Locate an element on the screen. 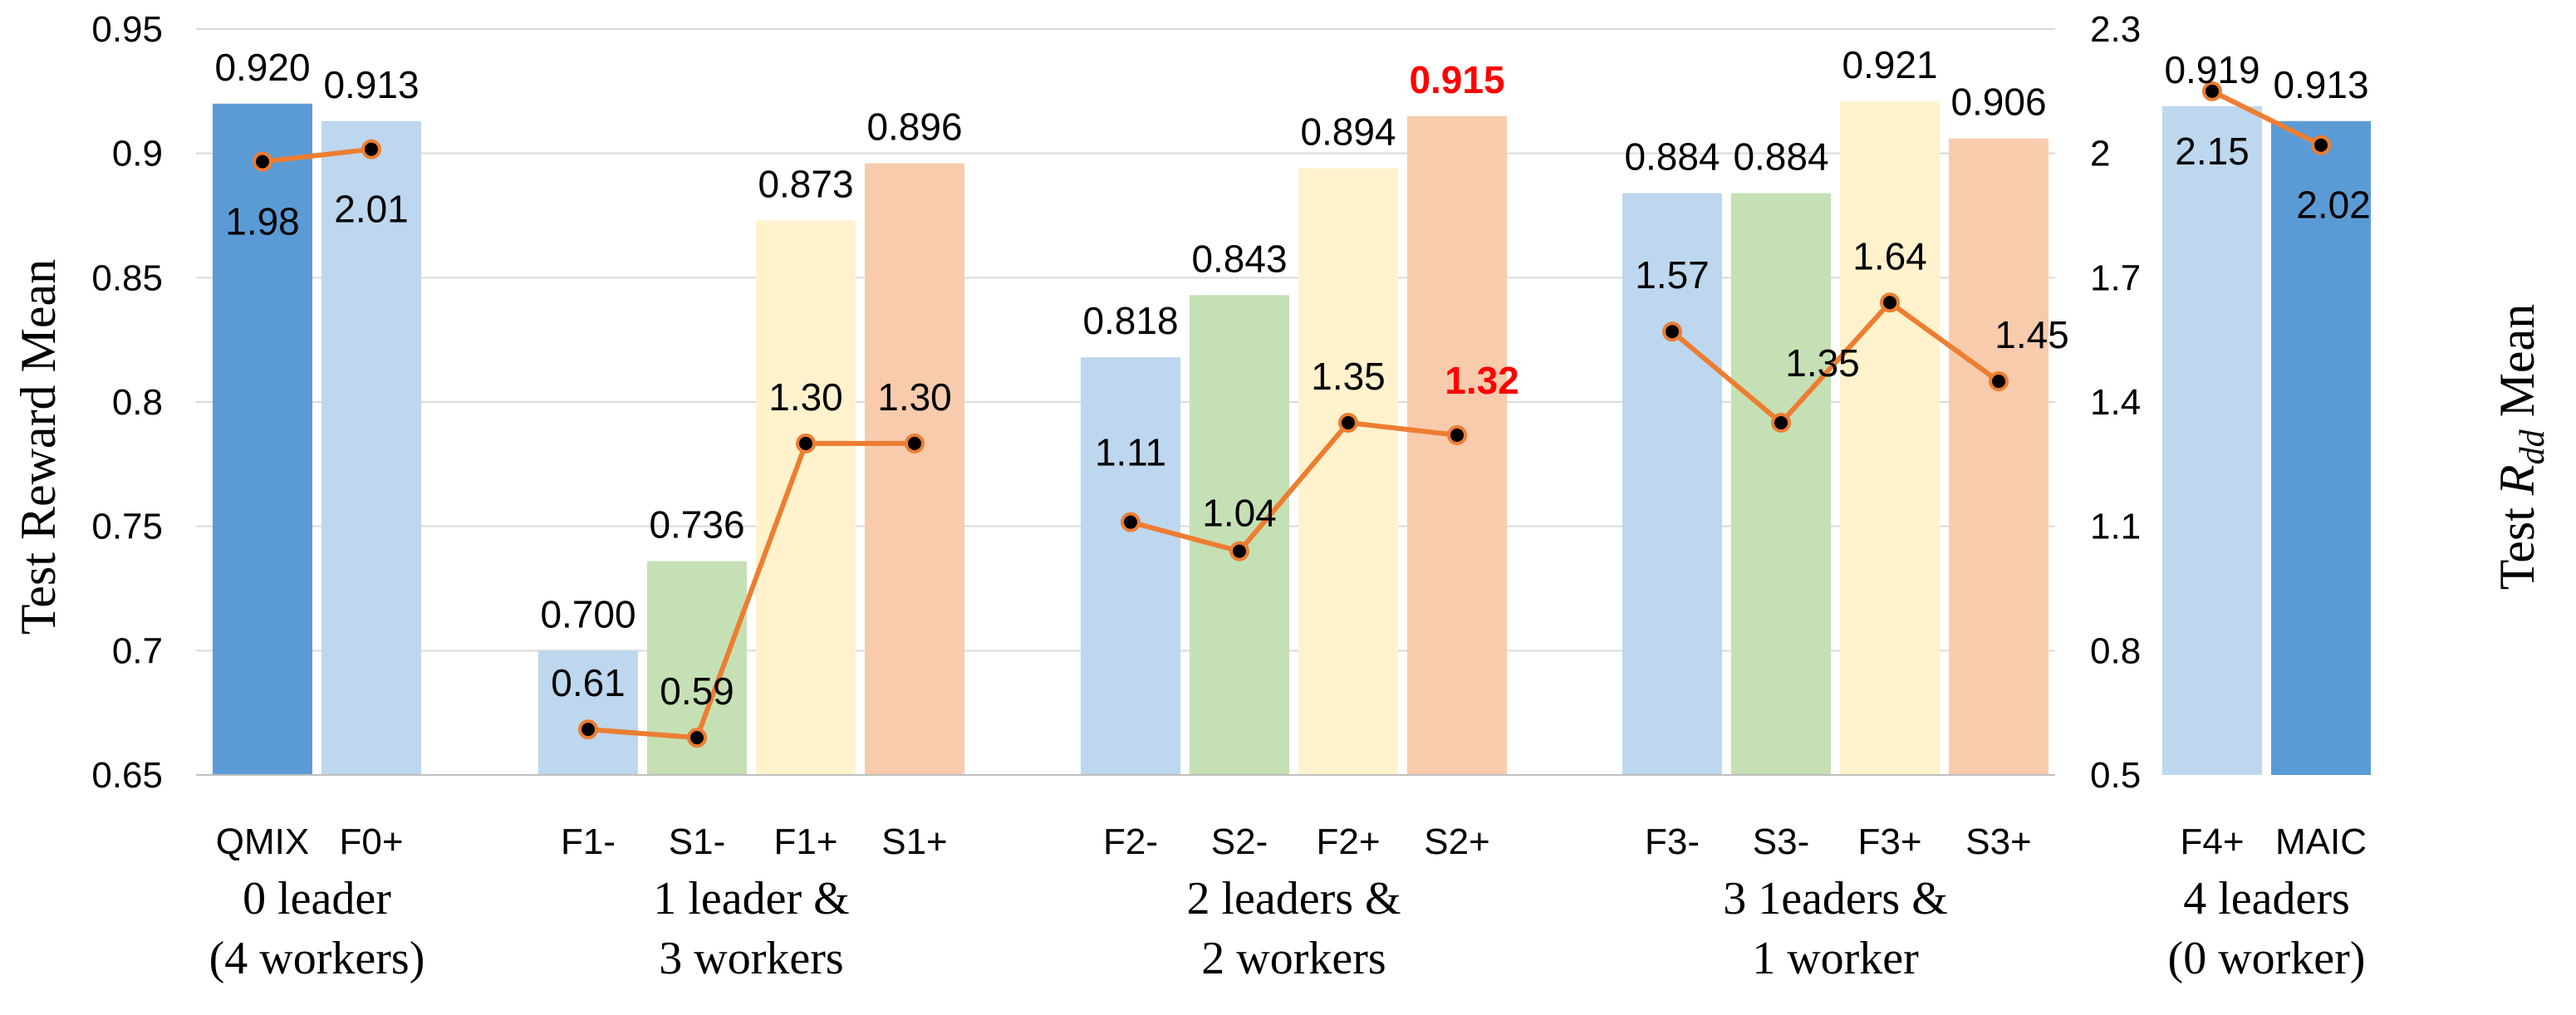  rdd-point-f4+ is located at coordinates (2212, 91).